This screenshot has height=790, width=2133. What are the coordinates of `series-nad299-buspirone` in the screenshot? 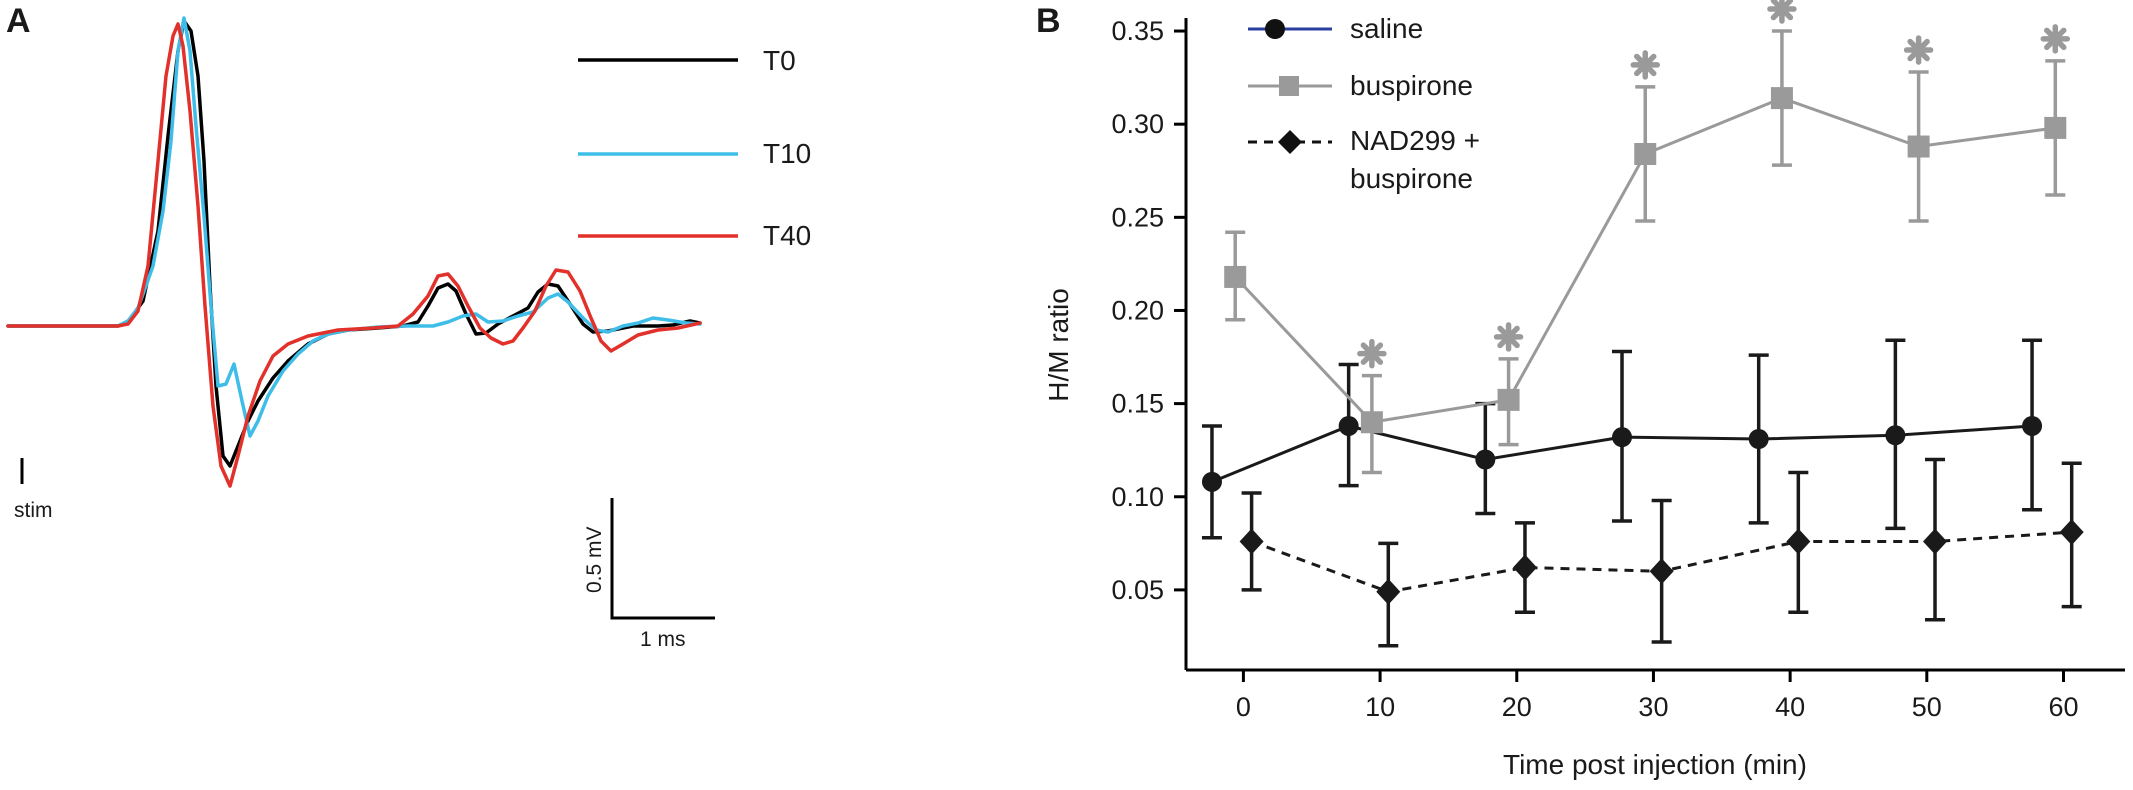 It's located at (1661, 552).